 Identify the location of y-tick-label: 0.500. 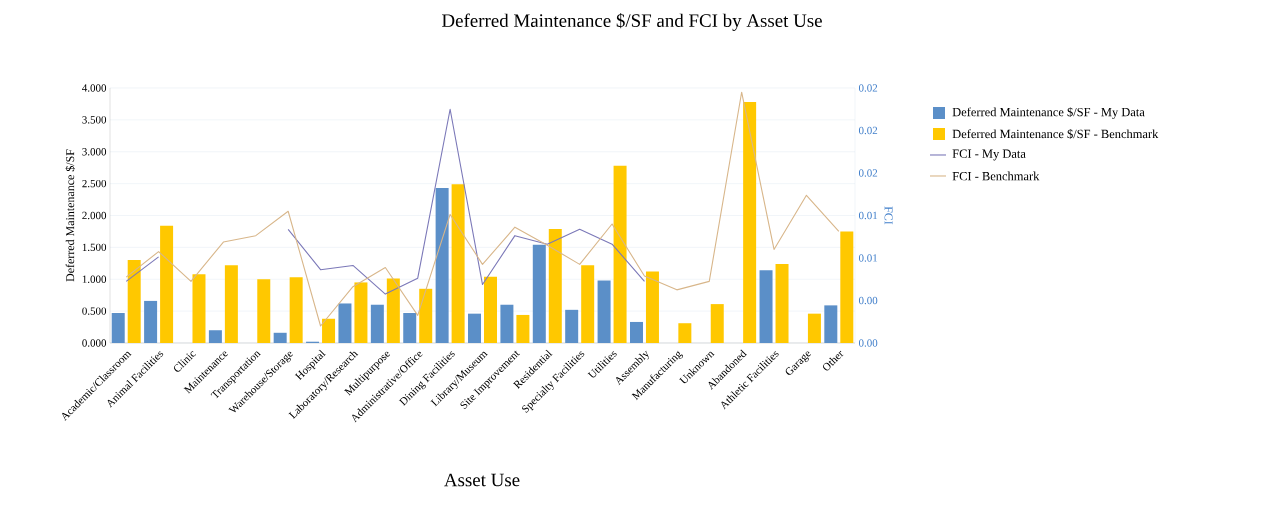
(94, 311).